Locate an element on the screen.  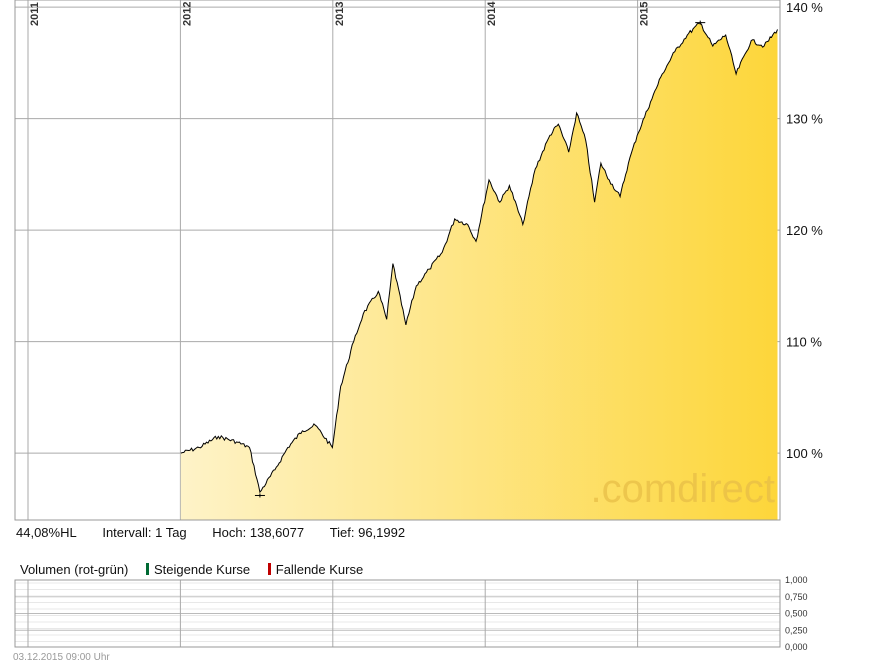
volume-y-labels: 1,000 0,750 0,500 0,250 0,000 is located at coordinates (796, 613).